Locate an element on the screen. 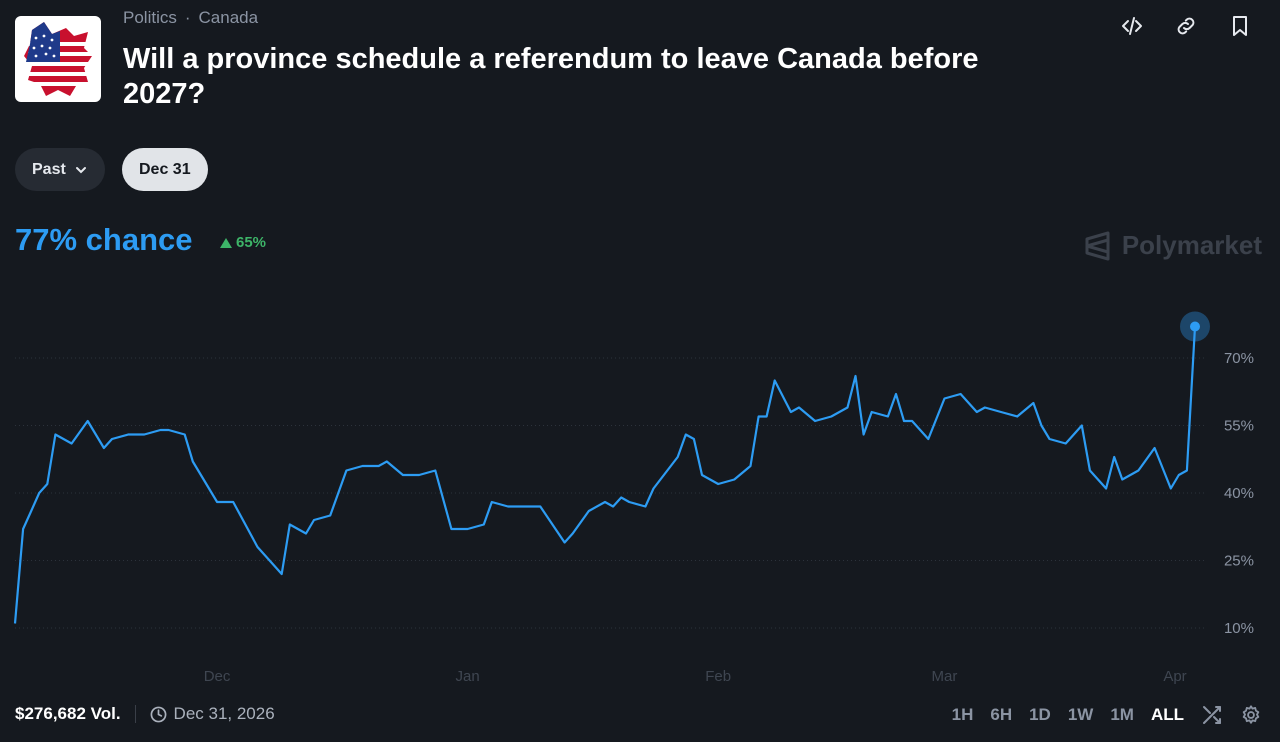 The width and height of the screenshot is (1280, 742). date-filter-button: Dec 31 is located at coordinates (165, 169).